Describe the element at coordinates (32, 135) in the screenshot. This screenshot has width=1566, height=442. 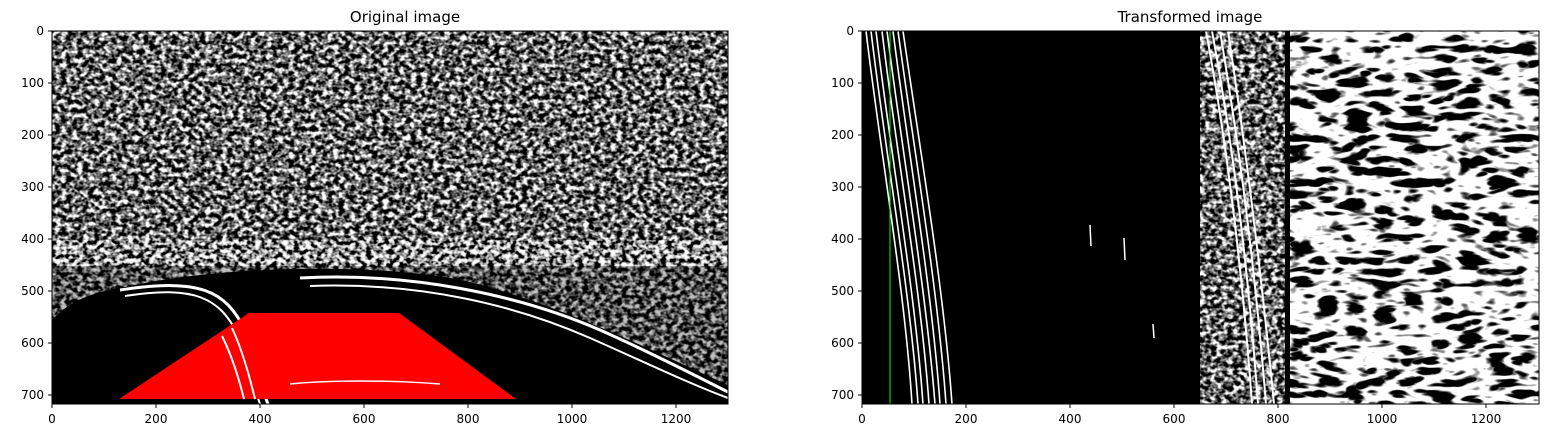
I see `left-y-tick: 200` at that location.